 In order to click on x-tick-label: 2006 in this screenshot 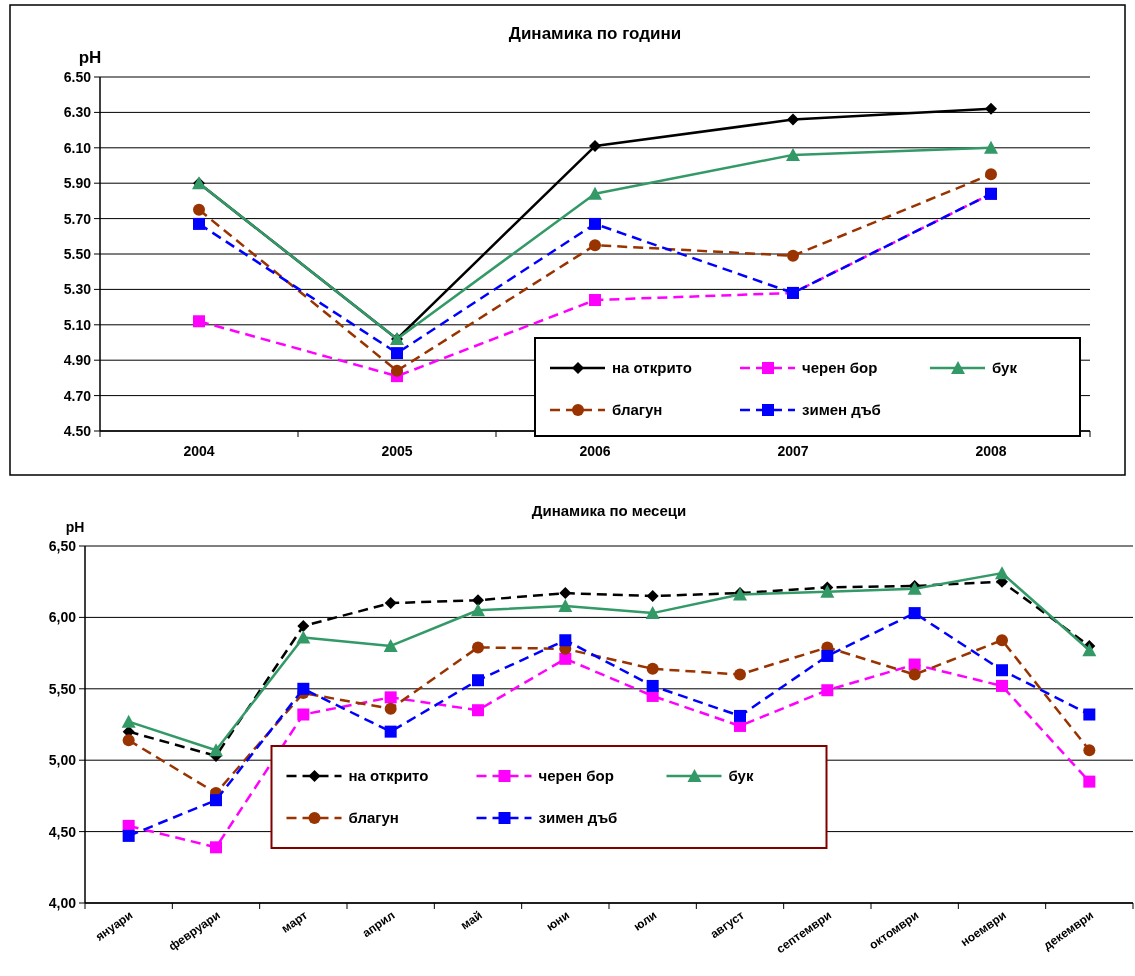, I will do `click(595, 451)`.